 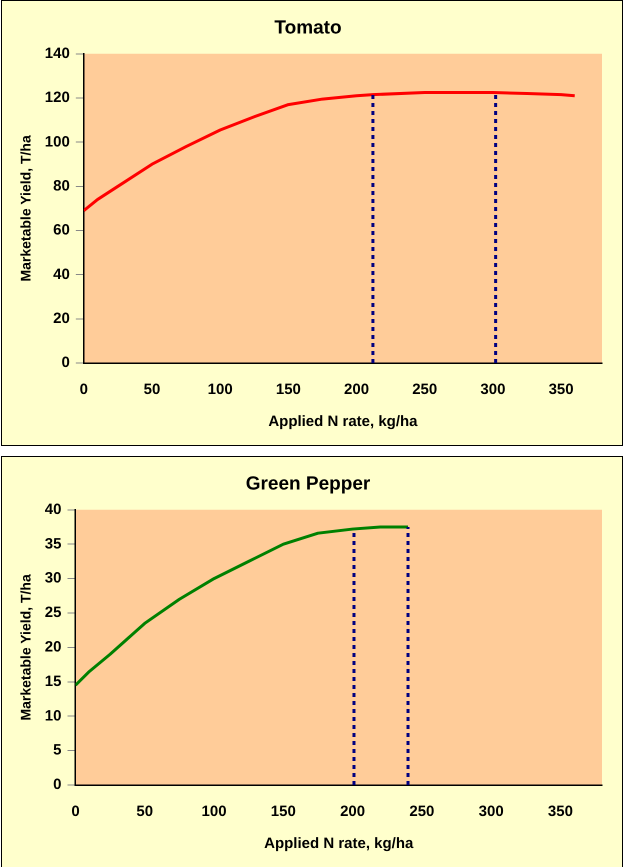 What do you see at coordinates (84, 389) in the screenshot?
I see `x-tick-label: 0` at bounding box center [84, 389].